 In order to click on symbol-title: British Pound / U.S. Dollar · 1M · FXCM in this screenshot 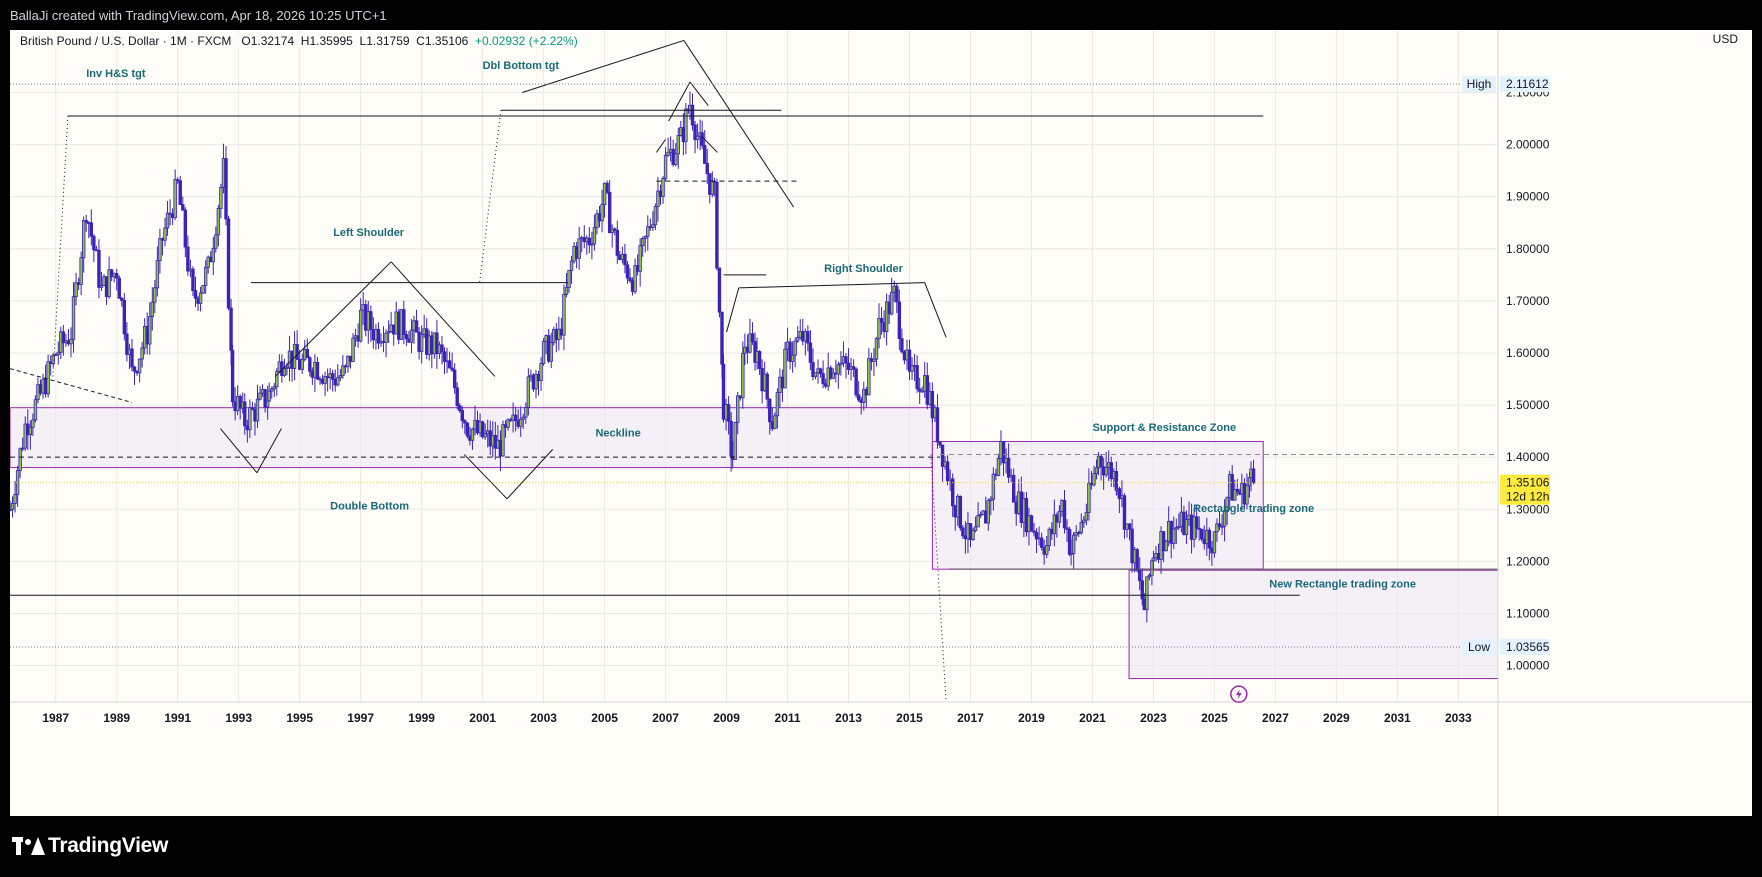, I will do `click(126, 41)`.